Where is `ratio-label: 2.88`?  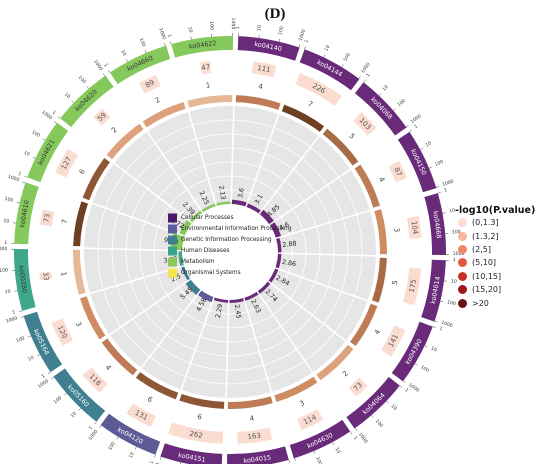
ratio-label: 2.88 is located at coordinates (289, 244).